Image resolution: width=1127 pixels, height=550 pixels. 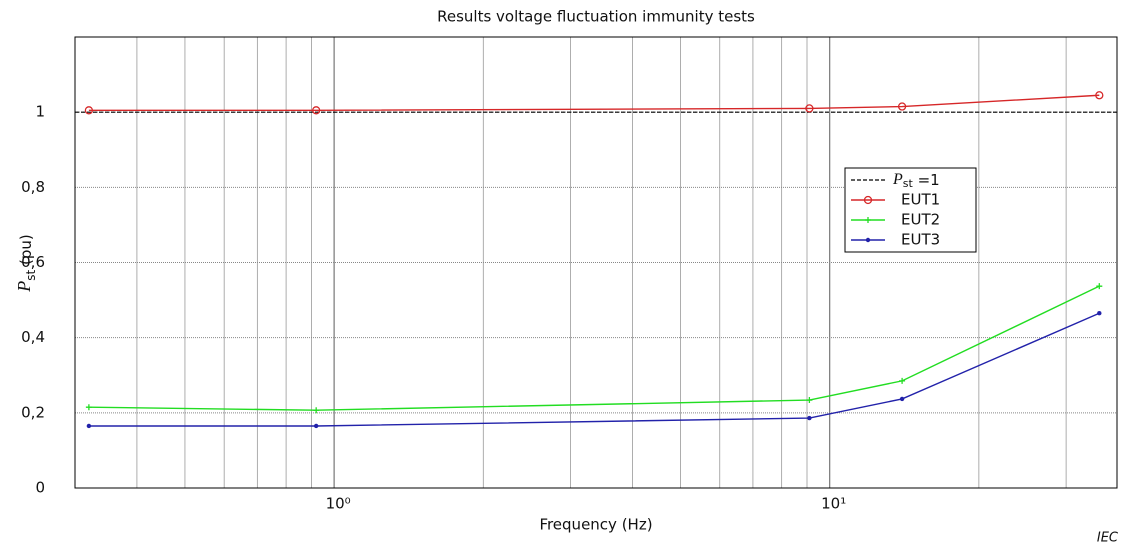 I want to click on y-tick-label: 0,4, so click(x=33, y=337).